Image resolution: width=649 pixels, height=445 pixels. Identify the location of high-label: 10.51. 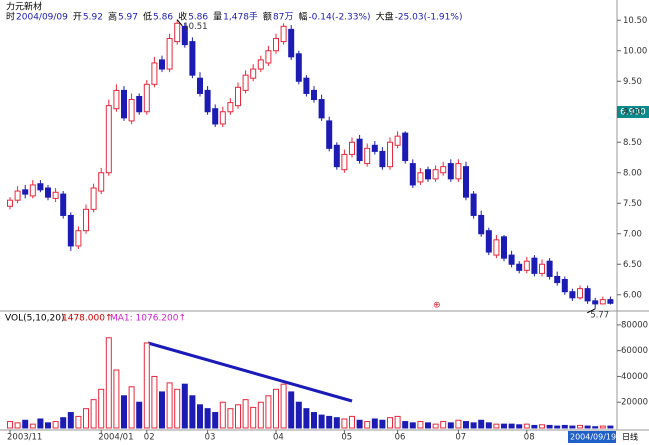
(195, 27).